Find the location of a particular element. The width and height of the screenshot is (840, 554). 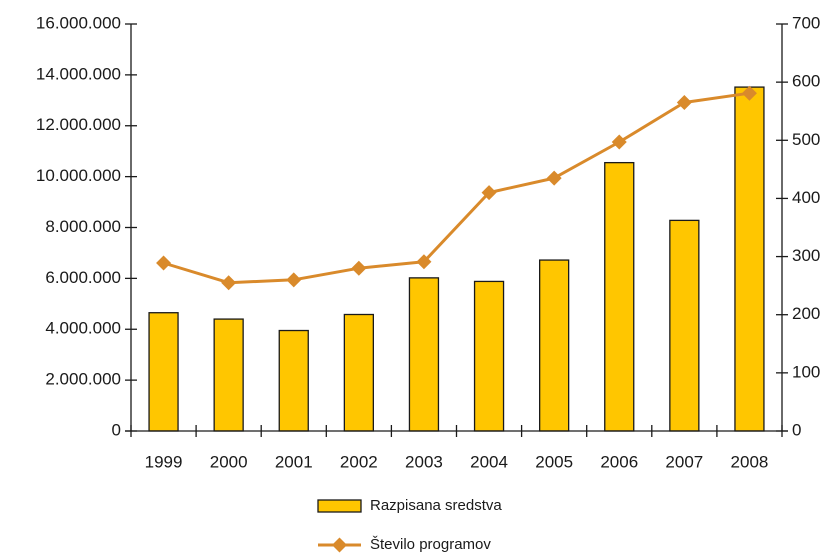

left-tick-label: 4.000.000 is located at coordinates (83, 328).